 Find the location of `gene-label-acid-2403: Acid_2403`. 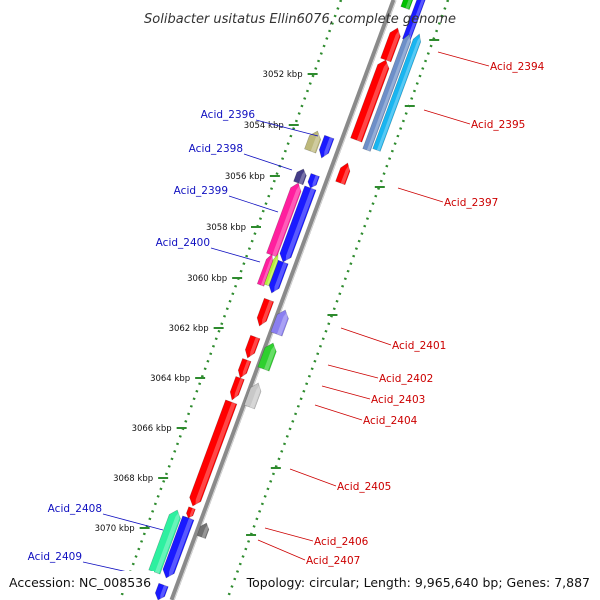

gene-label-acid-2403: Acid_2403 is located at coordinates (398, 400).